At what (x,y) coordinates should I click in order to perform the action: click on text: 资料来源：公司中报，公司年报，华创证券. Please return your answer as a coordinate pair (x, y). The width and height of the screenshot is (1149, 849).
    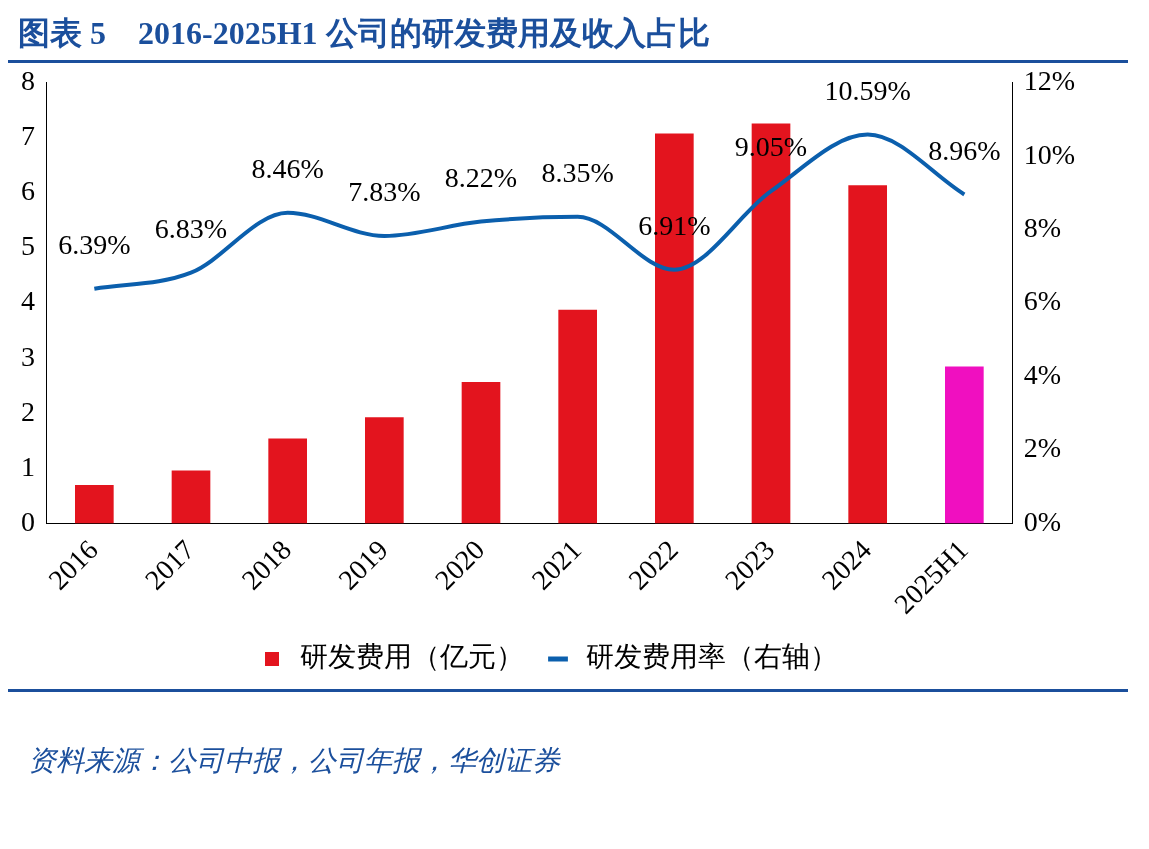
    Looking at the image, I should click on (294, 761).